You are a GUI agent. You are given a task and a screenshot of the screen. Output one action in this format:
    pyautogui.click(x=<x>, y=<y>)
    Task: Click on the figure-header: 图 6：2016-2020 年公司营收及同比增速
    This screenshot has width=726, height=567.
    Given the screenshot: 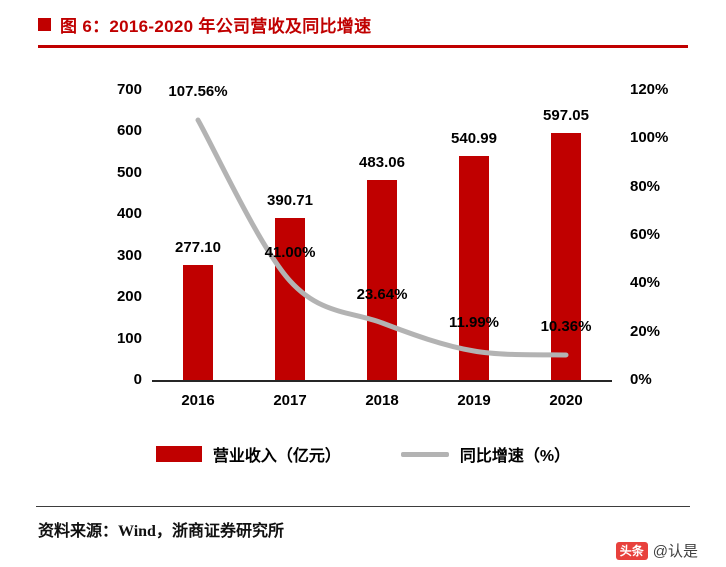 What is the action you would take?
    pyautogui.click(x=204, y=24)
    